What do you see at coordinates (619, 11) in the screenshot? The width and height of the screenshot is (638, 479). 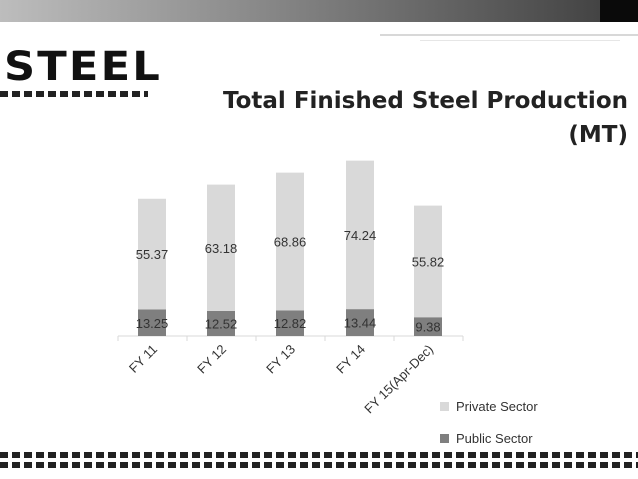 I see `top-banner-black-block` at bounding box center [619, 11].